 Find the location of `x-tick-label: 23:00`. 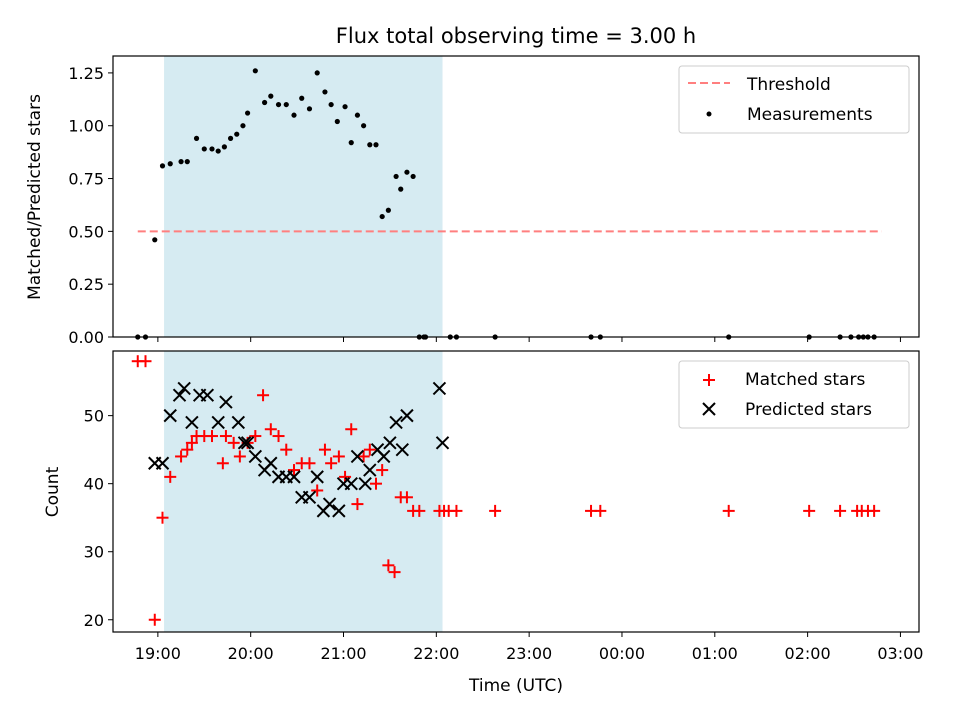

x-tick-label: 23:00 is located at coordinates (529, 653).